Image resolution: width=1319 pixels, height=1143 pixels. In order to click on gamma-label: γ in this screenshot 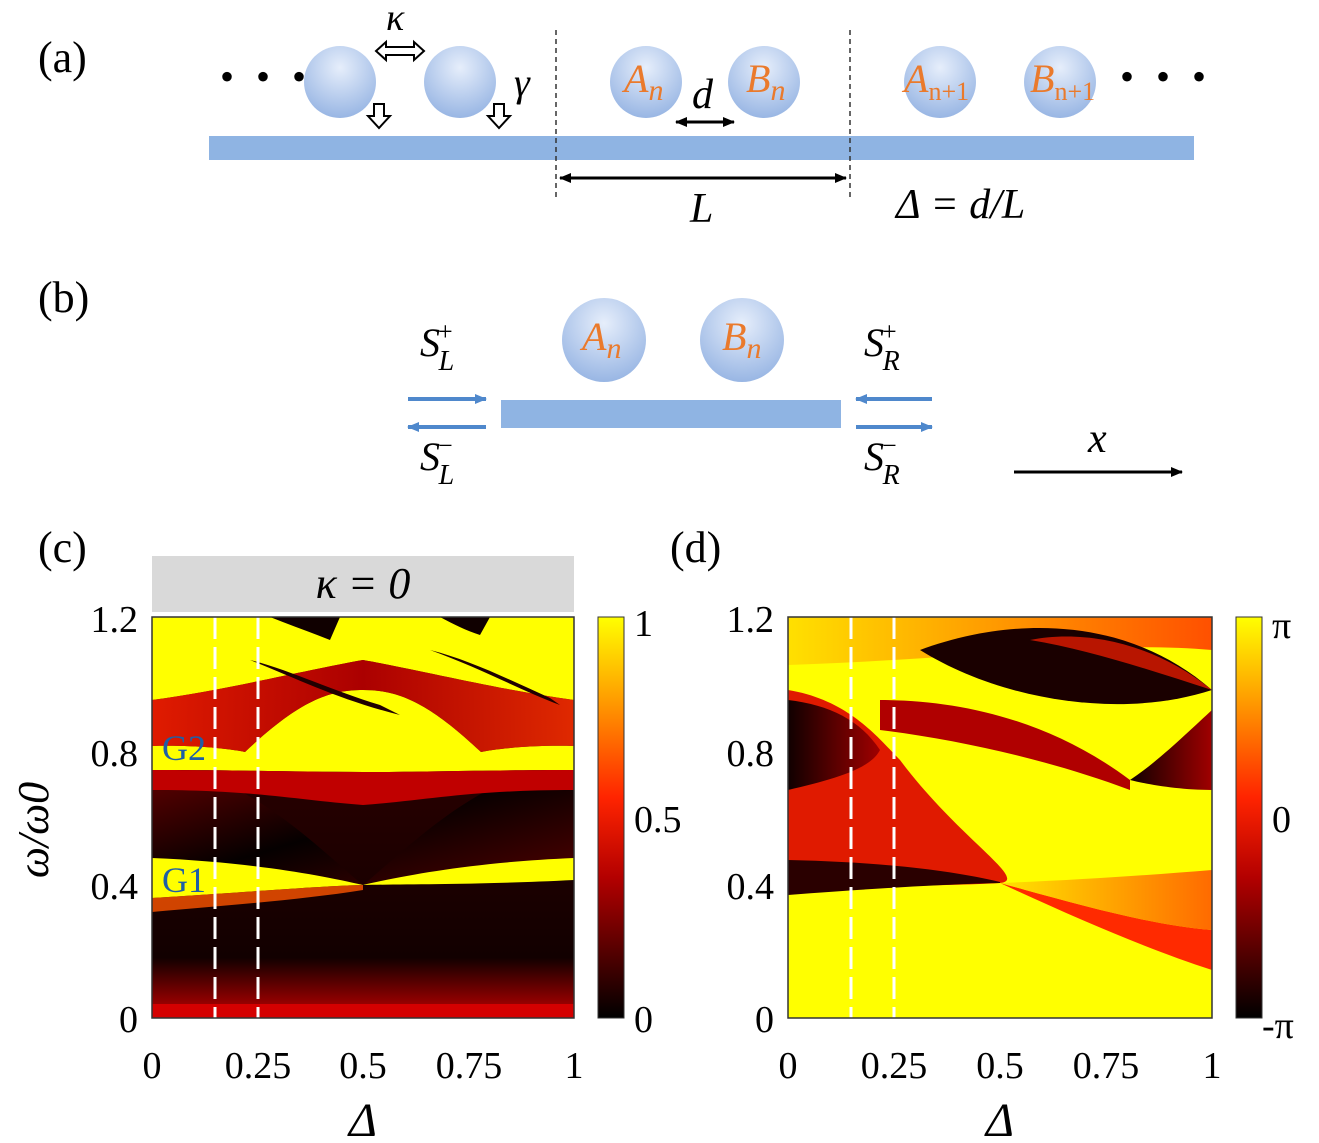, I will do `click(522, 82)`.